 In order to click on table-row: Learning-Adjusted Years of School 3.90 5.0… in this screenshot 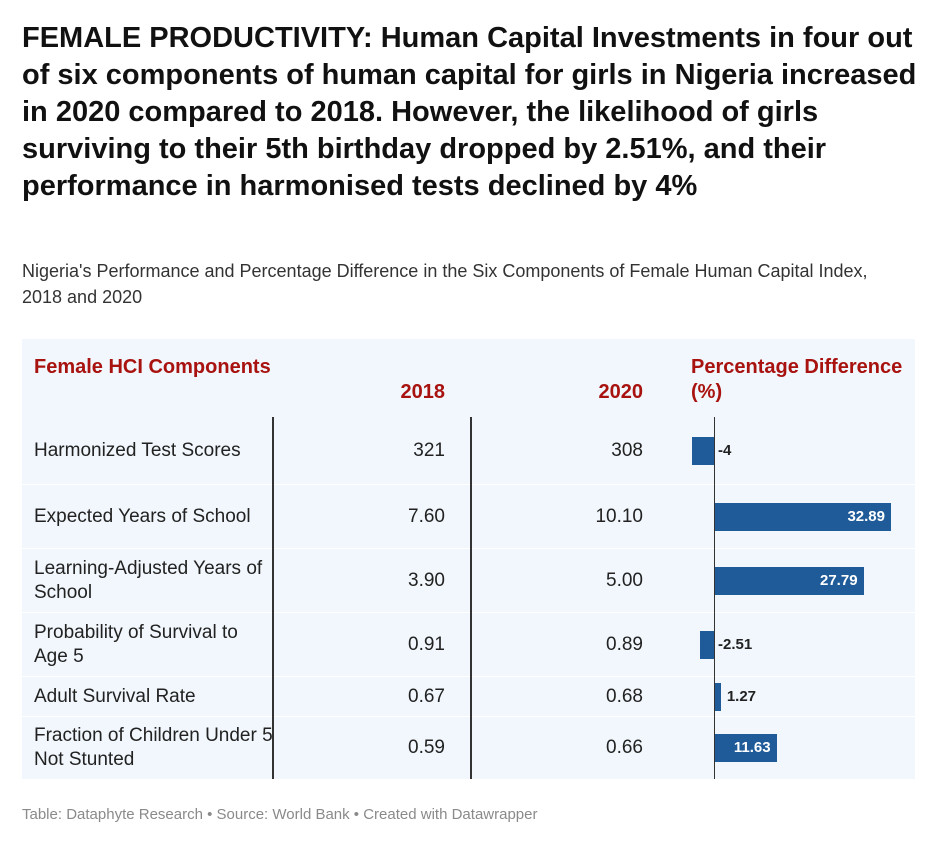, I will do `click(468, 581)`.